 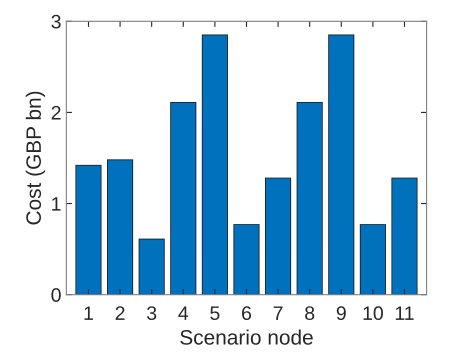 What do you see at coordinates (56, 21) in the screenshot?
I see `y-tick-label: 3` at bounding box center [56, 21].